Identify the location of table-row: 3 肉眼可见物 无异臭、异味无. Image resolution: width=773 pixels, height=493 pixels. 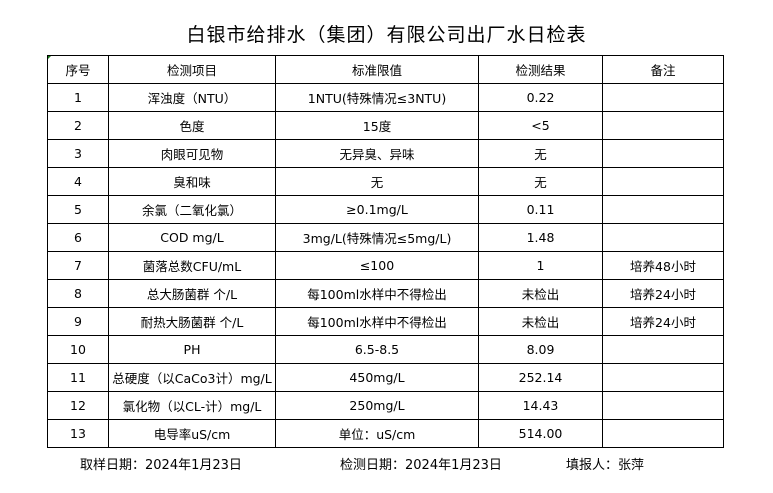
(385, 153).